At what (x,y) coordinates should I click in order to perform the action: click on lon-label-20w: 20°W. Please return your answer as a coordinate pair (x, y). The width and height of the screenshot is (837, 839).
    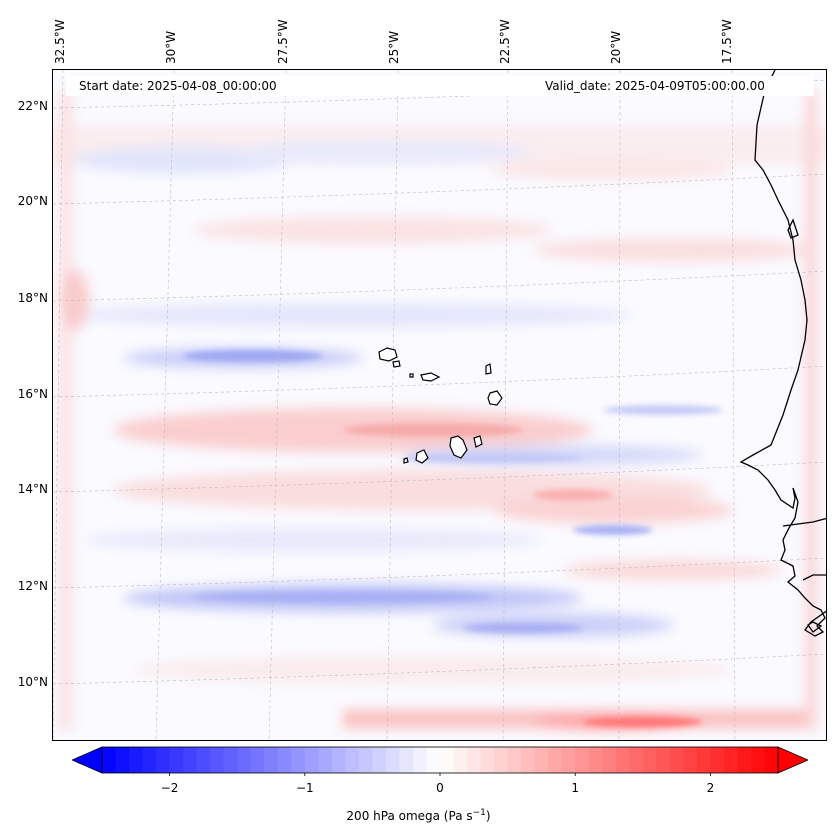
    Looking at the image, I should click on (616, 47).